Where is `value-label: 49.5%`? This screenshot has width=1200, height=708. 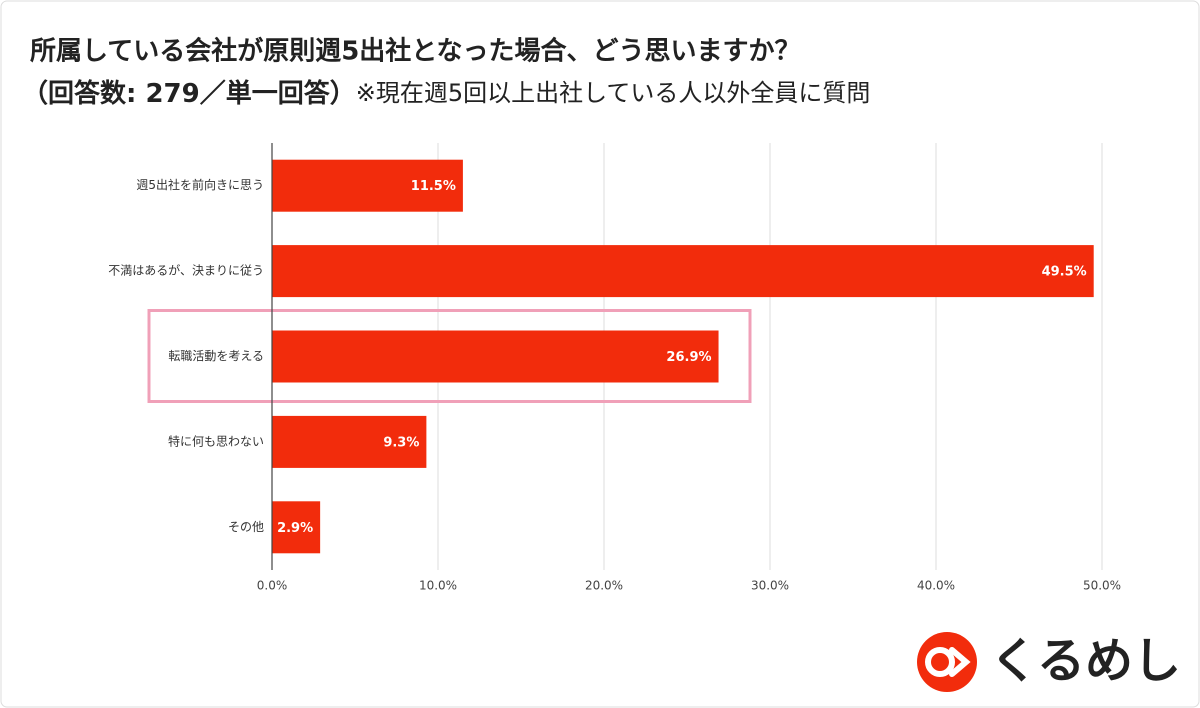
value-label: 49.5% is located at coordinates (1064, 272).